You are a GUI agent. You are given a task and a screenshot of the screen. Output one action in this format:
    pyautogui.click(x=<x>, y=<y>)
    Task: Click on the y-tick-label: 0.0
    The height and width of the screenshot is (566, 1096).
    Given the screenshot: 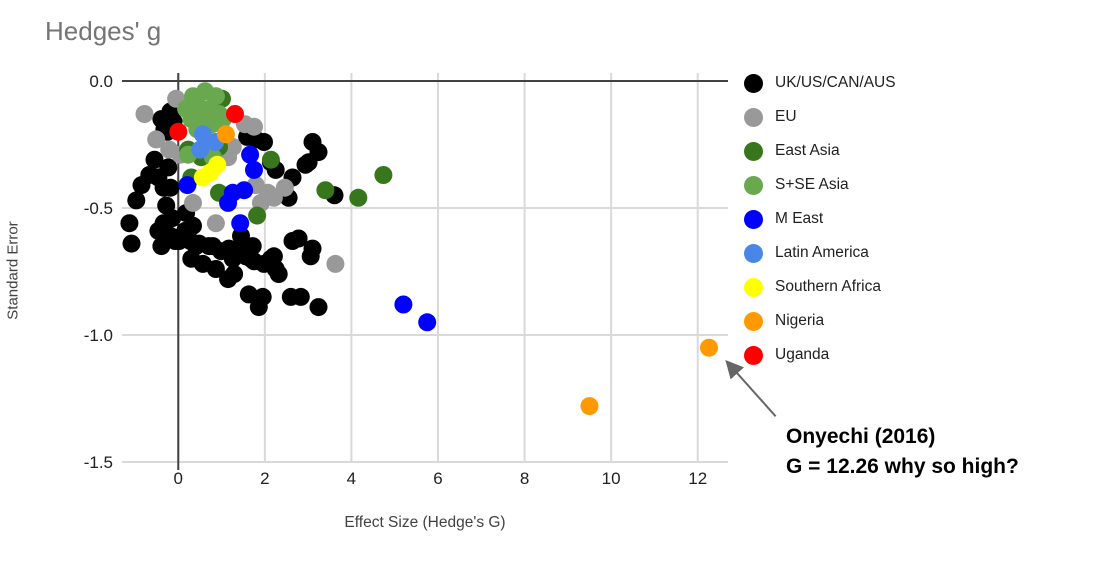 What is the action you would take?
    pyautogui.click(x=101, y=81)
    